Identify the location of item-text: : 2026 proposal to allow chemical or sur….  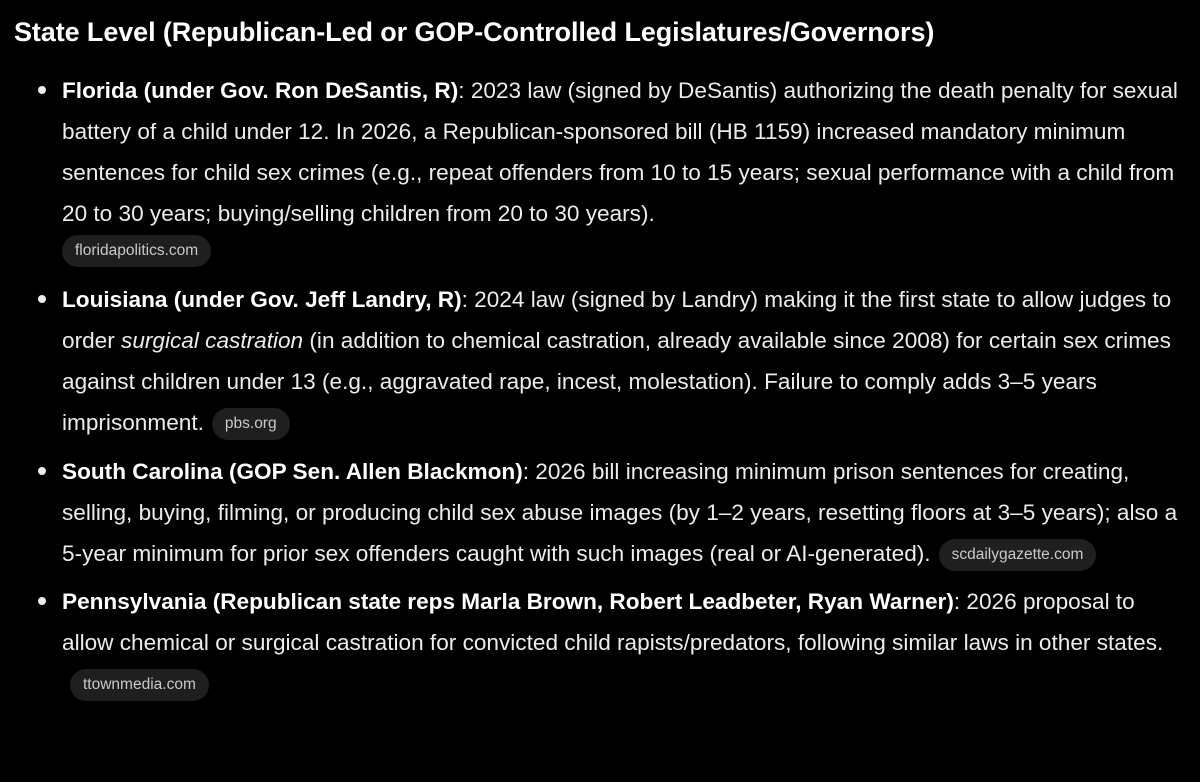
(613, 622).